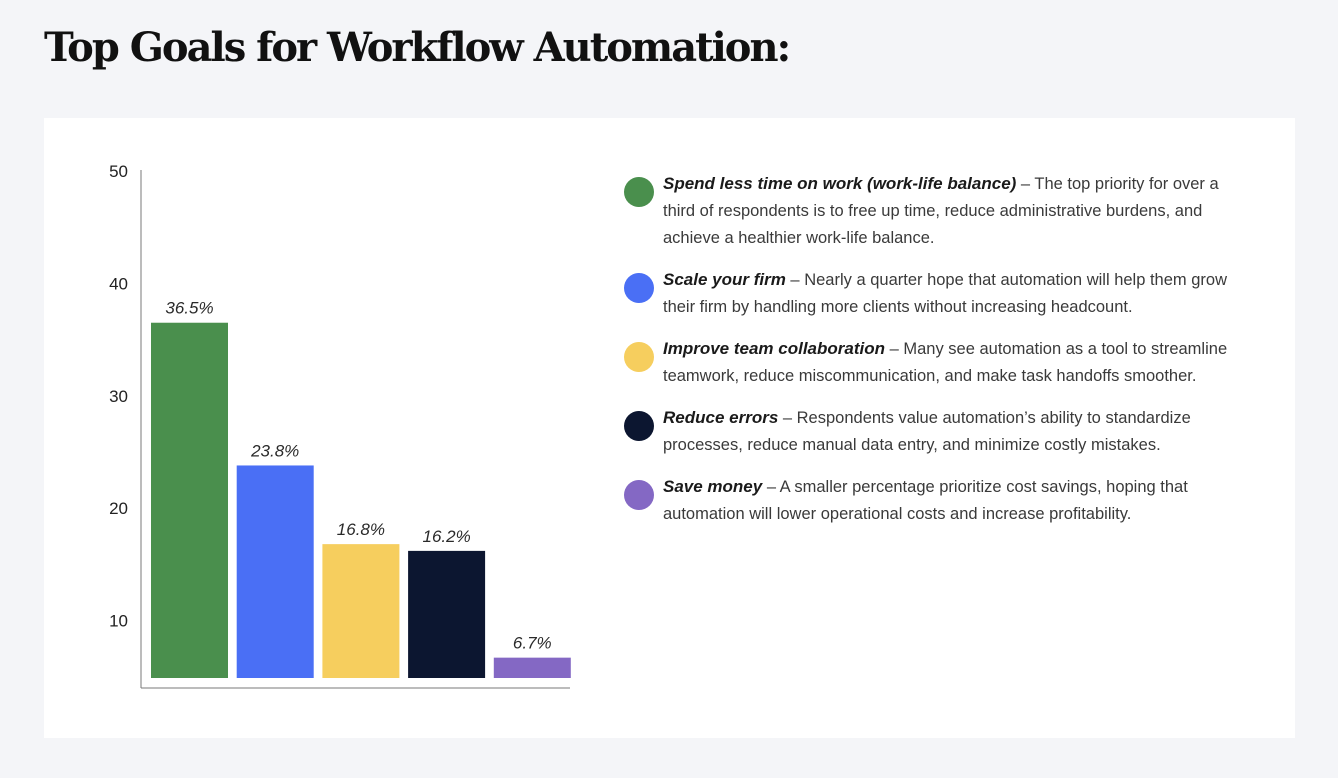  I want to click on y-tick-label: 50, so click(118, 171).